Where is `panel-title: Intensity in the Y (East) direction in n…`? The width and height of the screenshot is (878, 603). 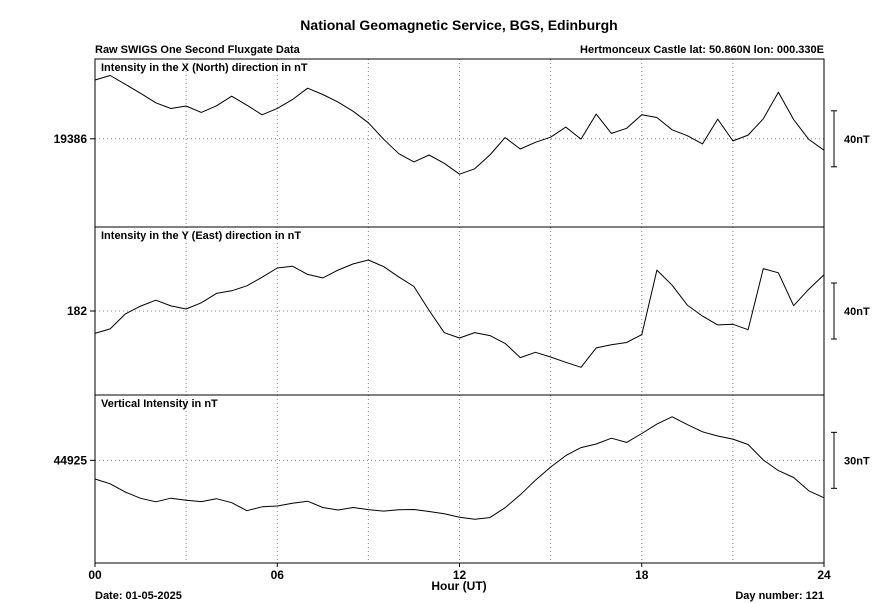
panel-title: Intensity in the Y (East) direction in n… is located at coordinates (201, 236).